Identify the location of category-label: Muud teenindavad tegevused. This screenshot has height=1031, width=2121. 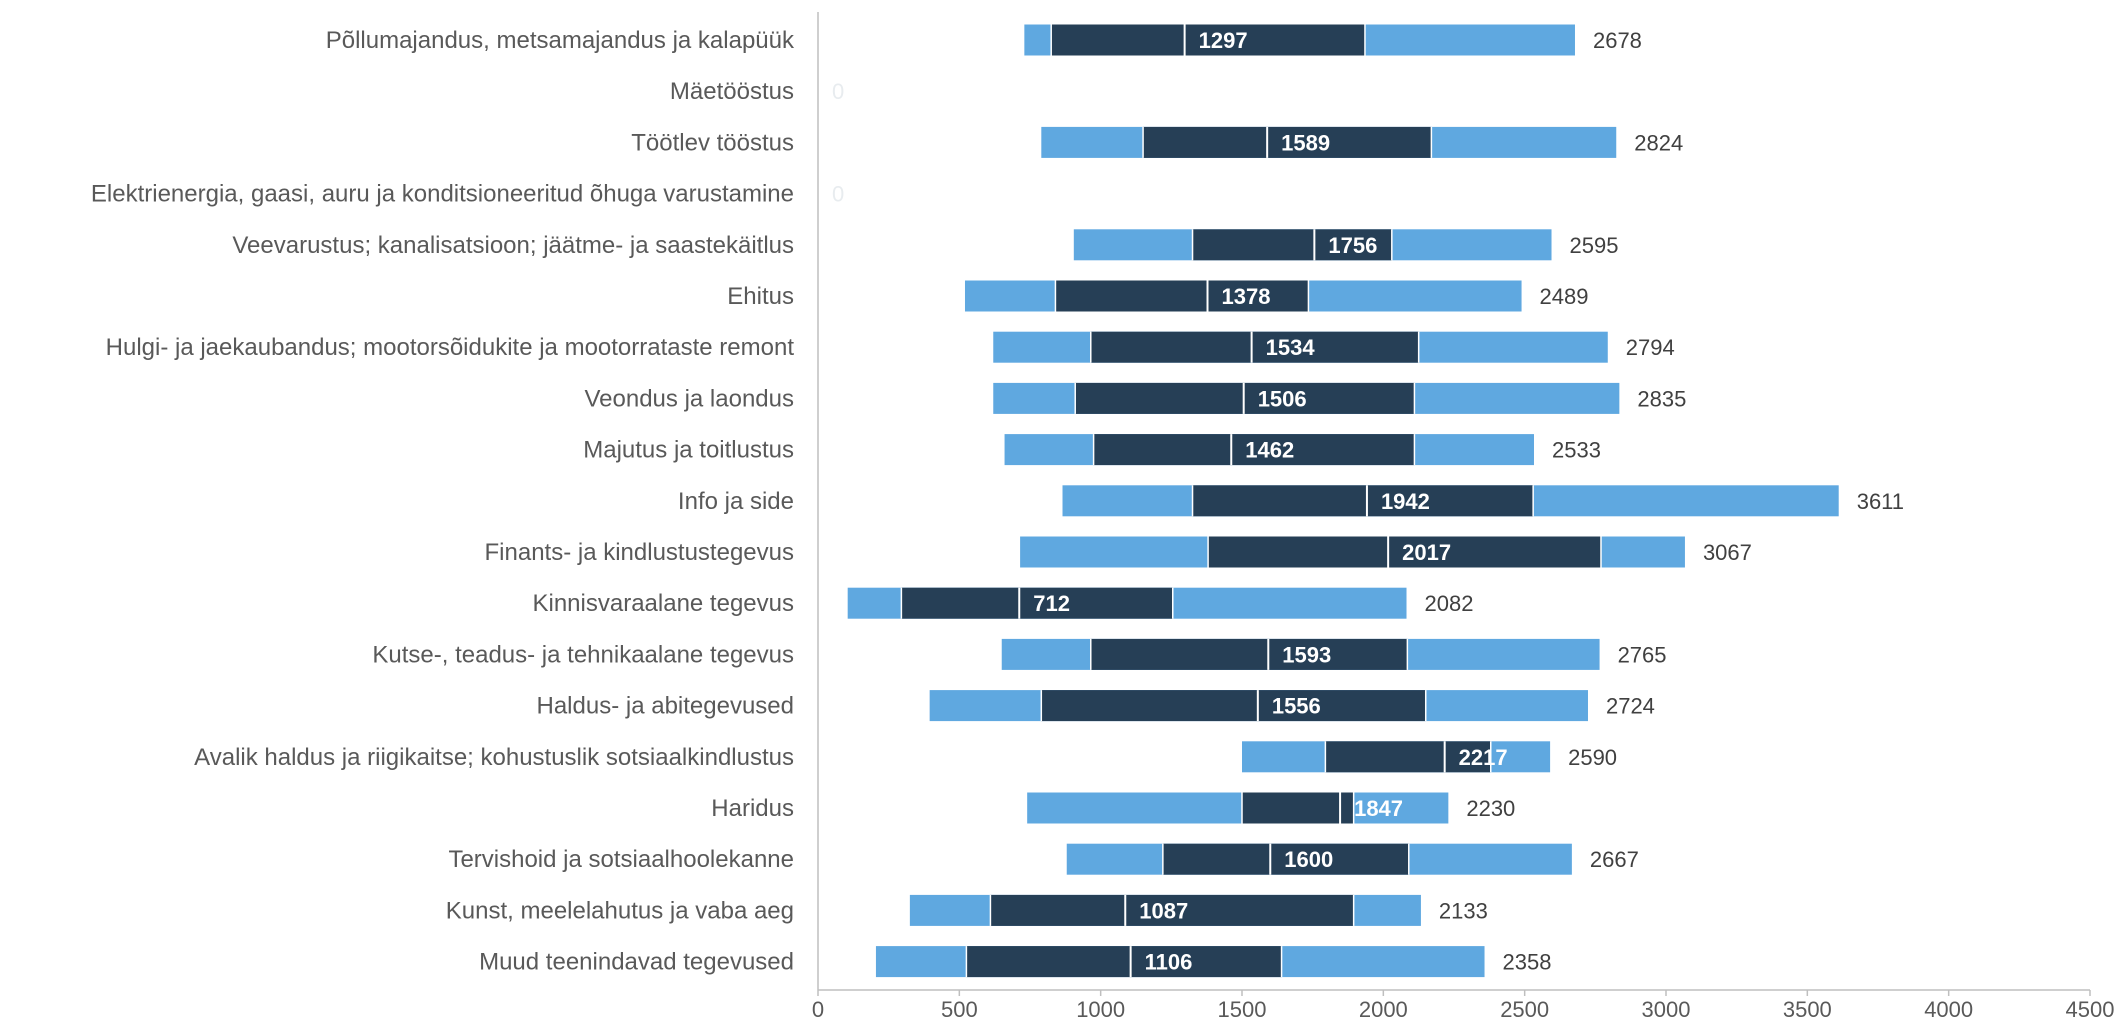
(636, 962).